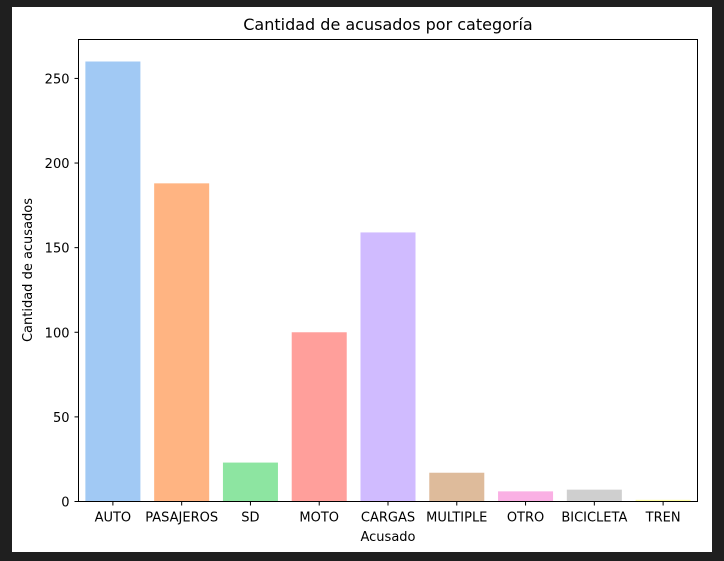  I want to click on x-tick-label: MOTO, so click(319, 518).